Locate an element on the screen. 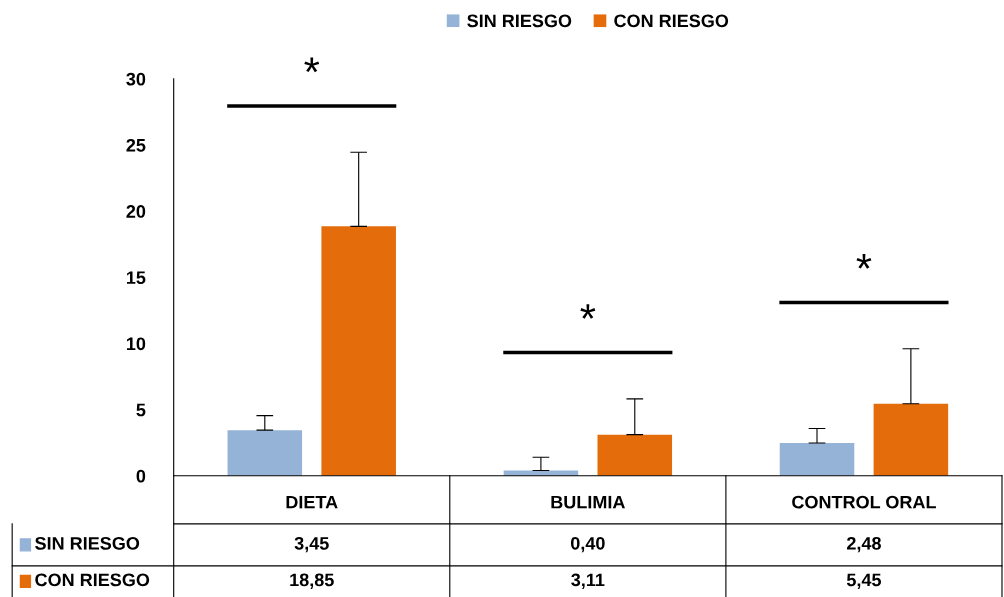 Image resolution: width=1004 pixels, height=597 pixels. data-label: 5,45 is located at coordinates (864, 581).